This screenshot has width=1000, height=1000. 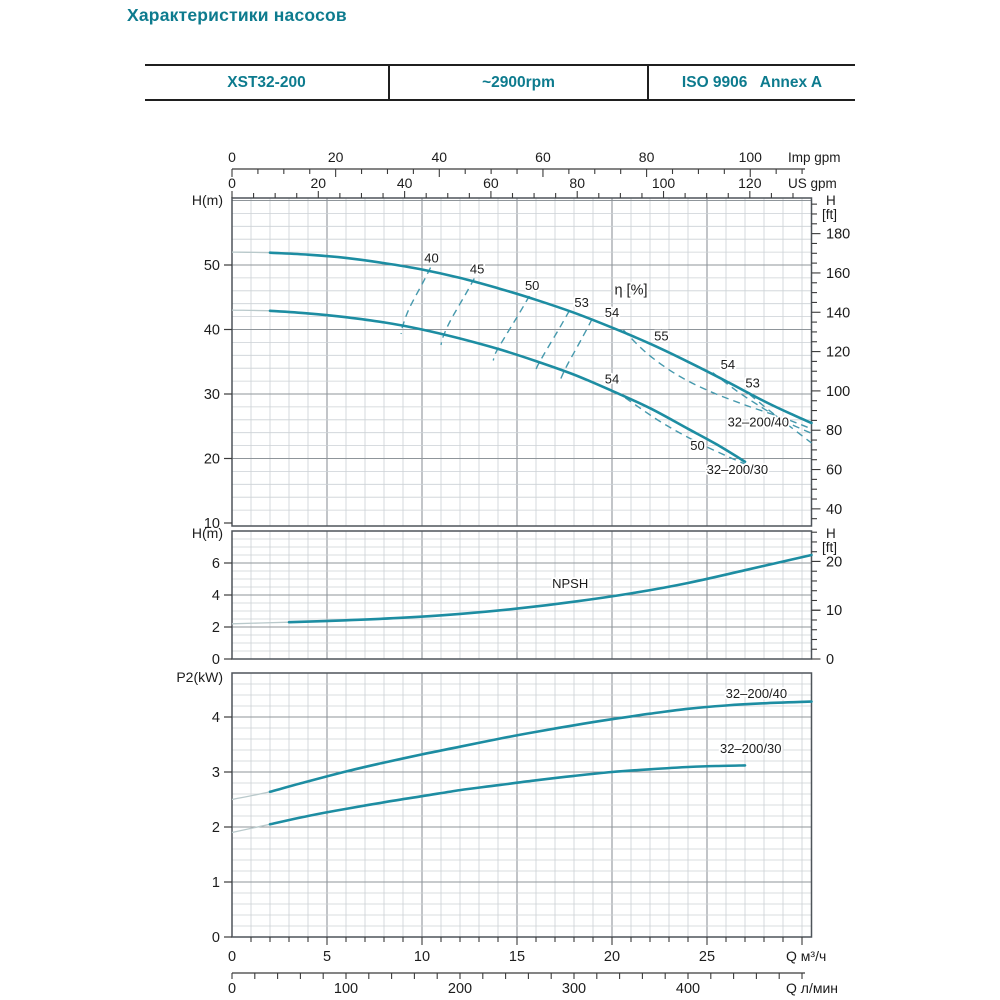 I want to click on spec-table: XST32-200 ~2900rpm ISO 9906 Annex A, so click(x=500, y=82).